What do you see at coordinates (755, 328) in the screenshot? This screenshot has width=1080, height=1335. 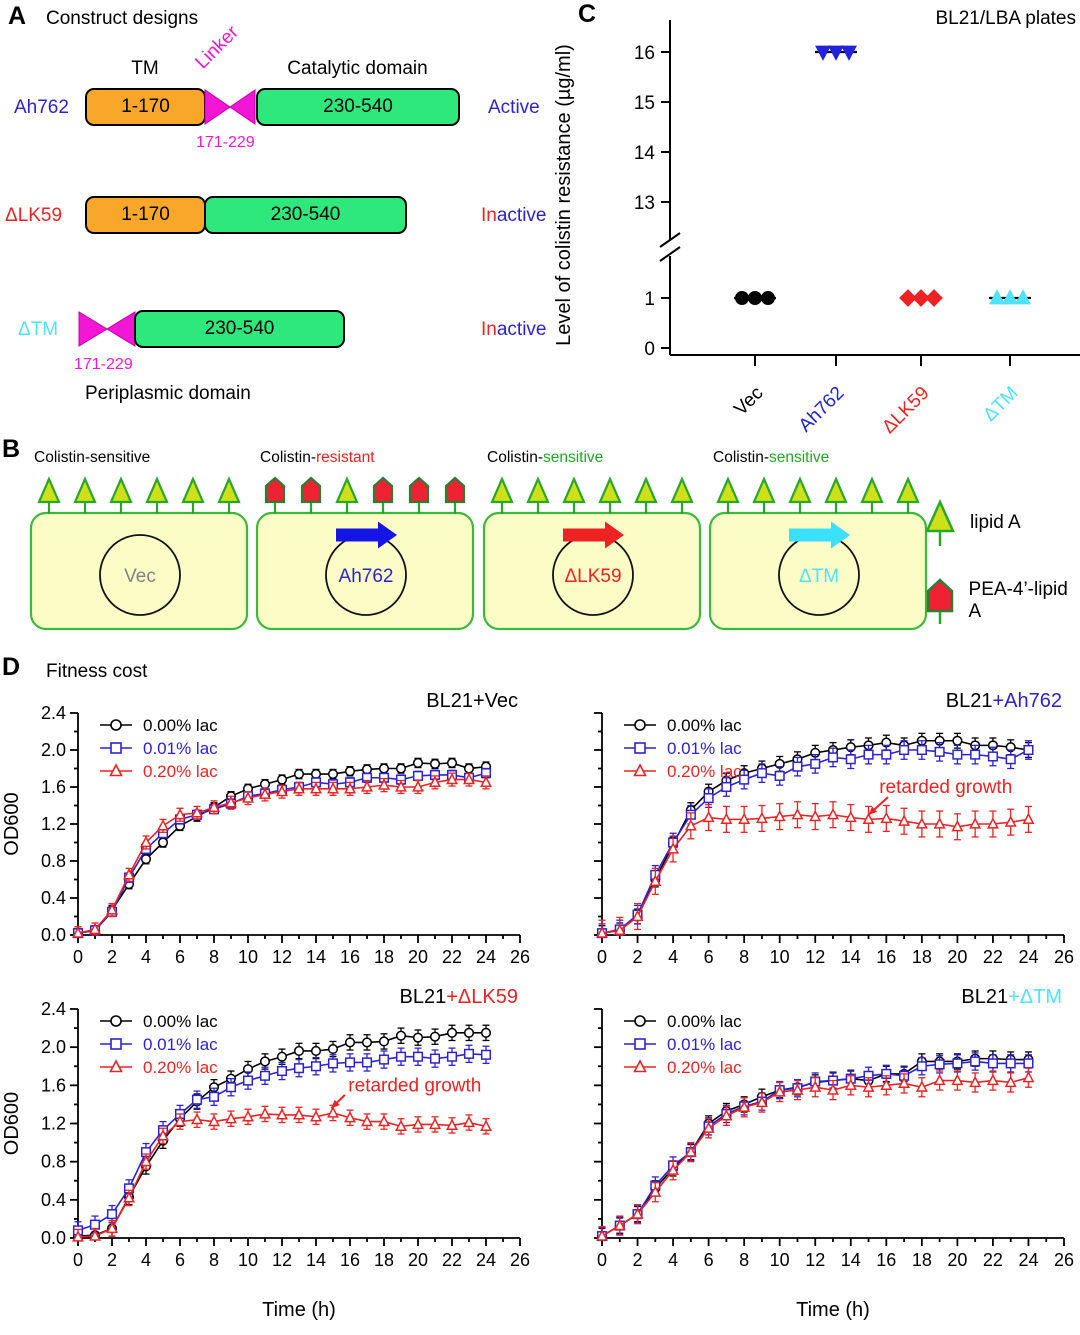 I see `group-Vec` at bounding box center [755, 328].